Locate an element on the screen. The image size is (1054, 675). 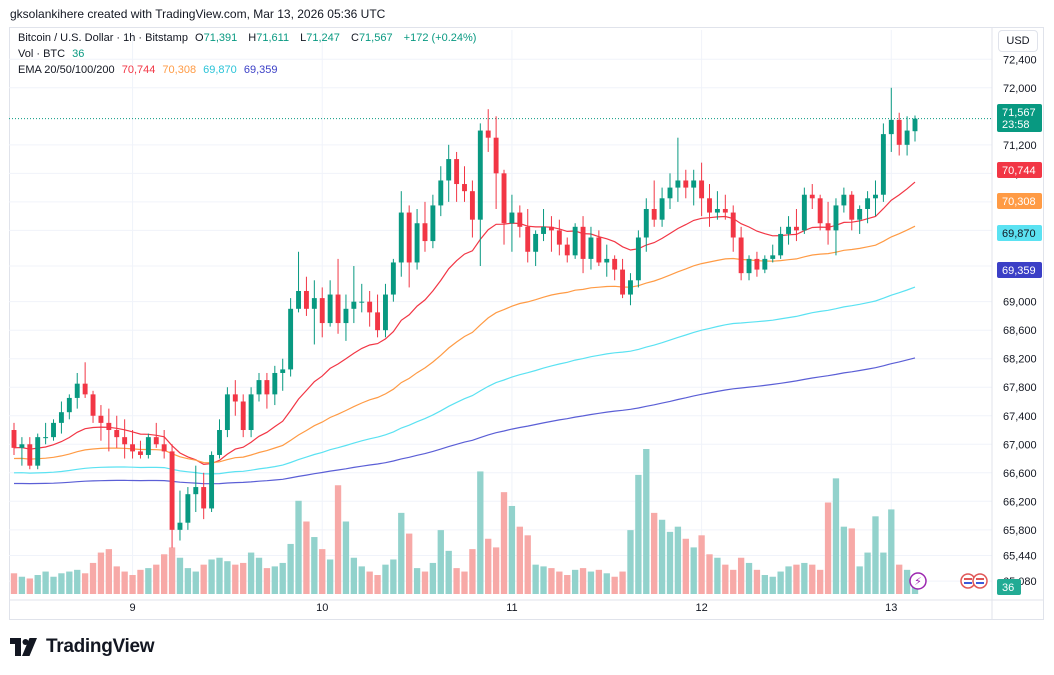
currency-button: USD is located at coordinates (1018, 41).